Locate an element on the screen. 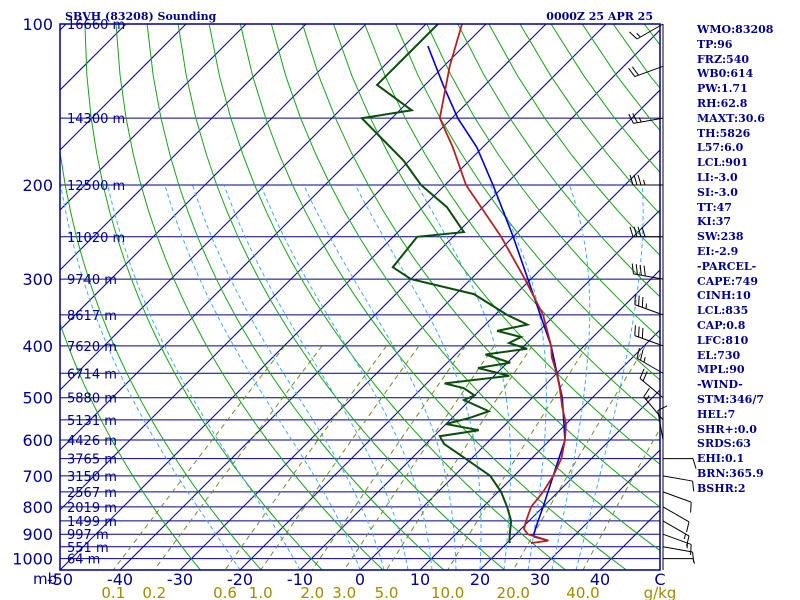 The image size is (800, 600). height-label: 5880 m is located at coordinates (92, 399).